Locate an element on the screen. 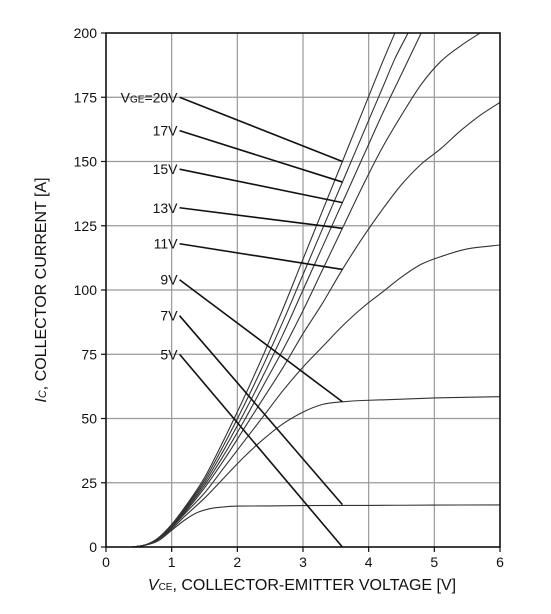  annotation-value: 7V is located at coordinates (169, 316).